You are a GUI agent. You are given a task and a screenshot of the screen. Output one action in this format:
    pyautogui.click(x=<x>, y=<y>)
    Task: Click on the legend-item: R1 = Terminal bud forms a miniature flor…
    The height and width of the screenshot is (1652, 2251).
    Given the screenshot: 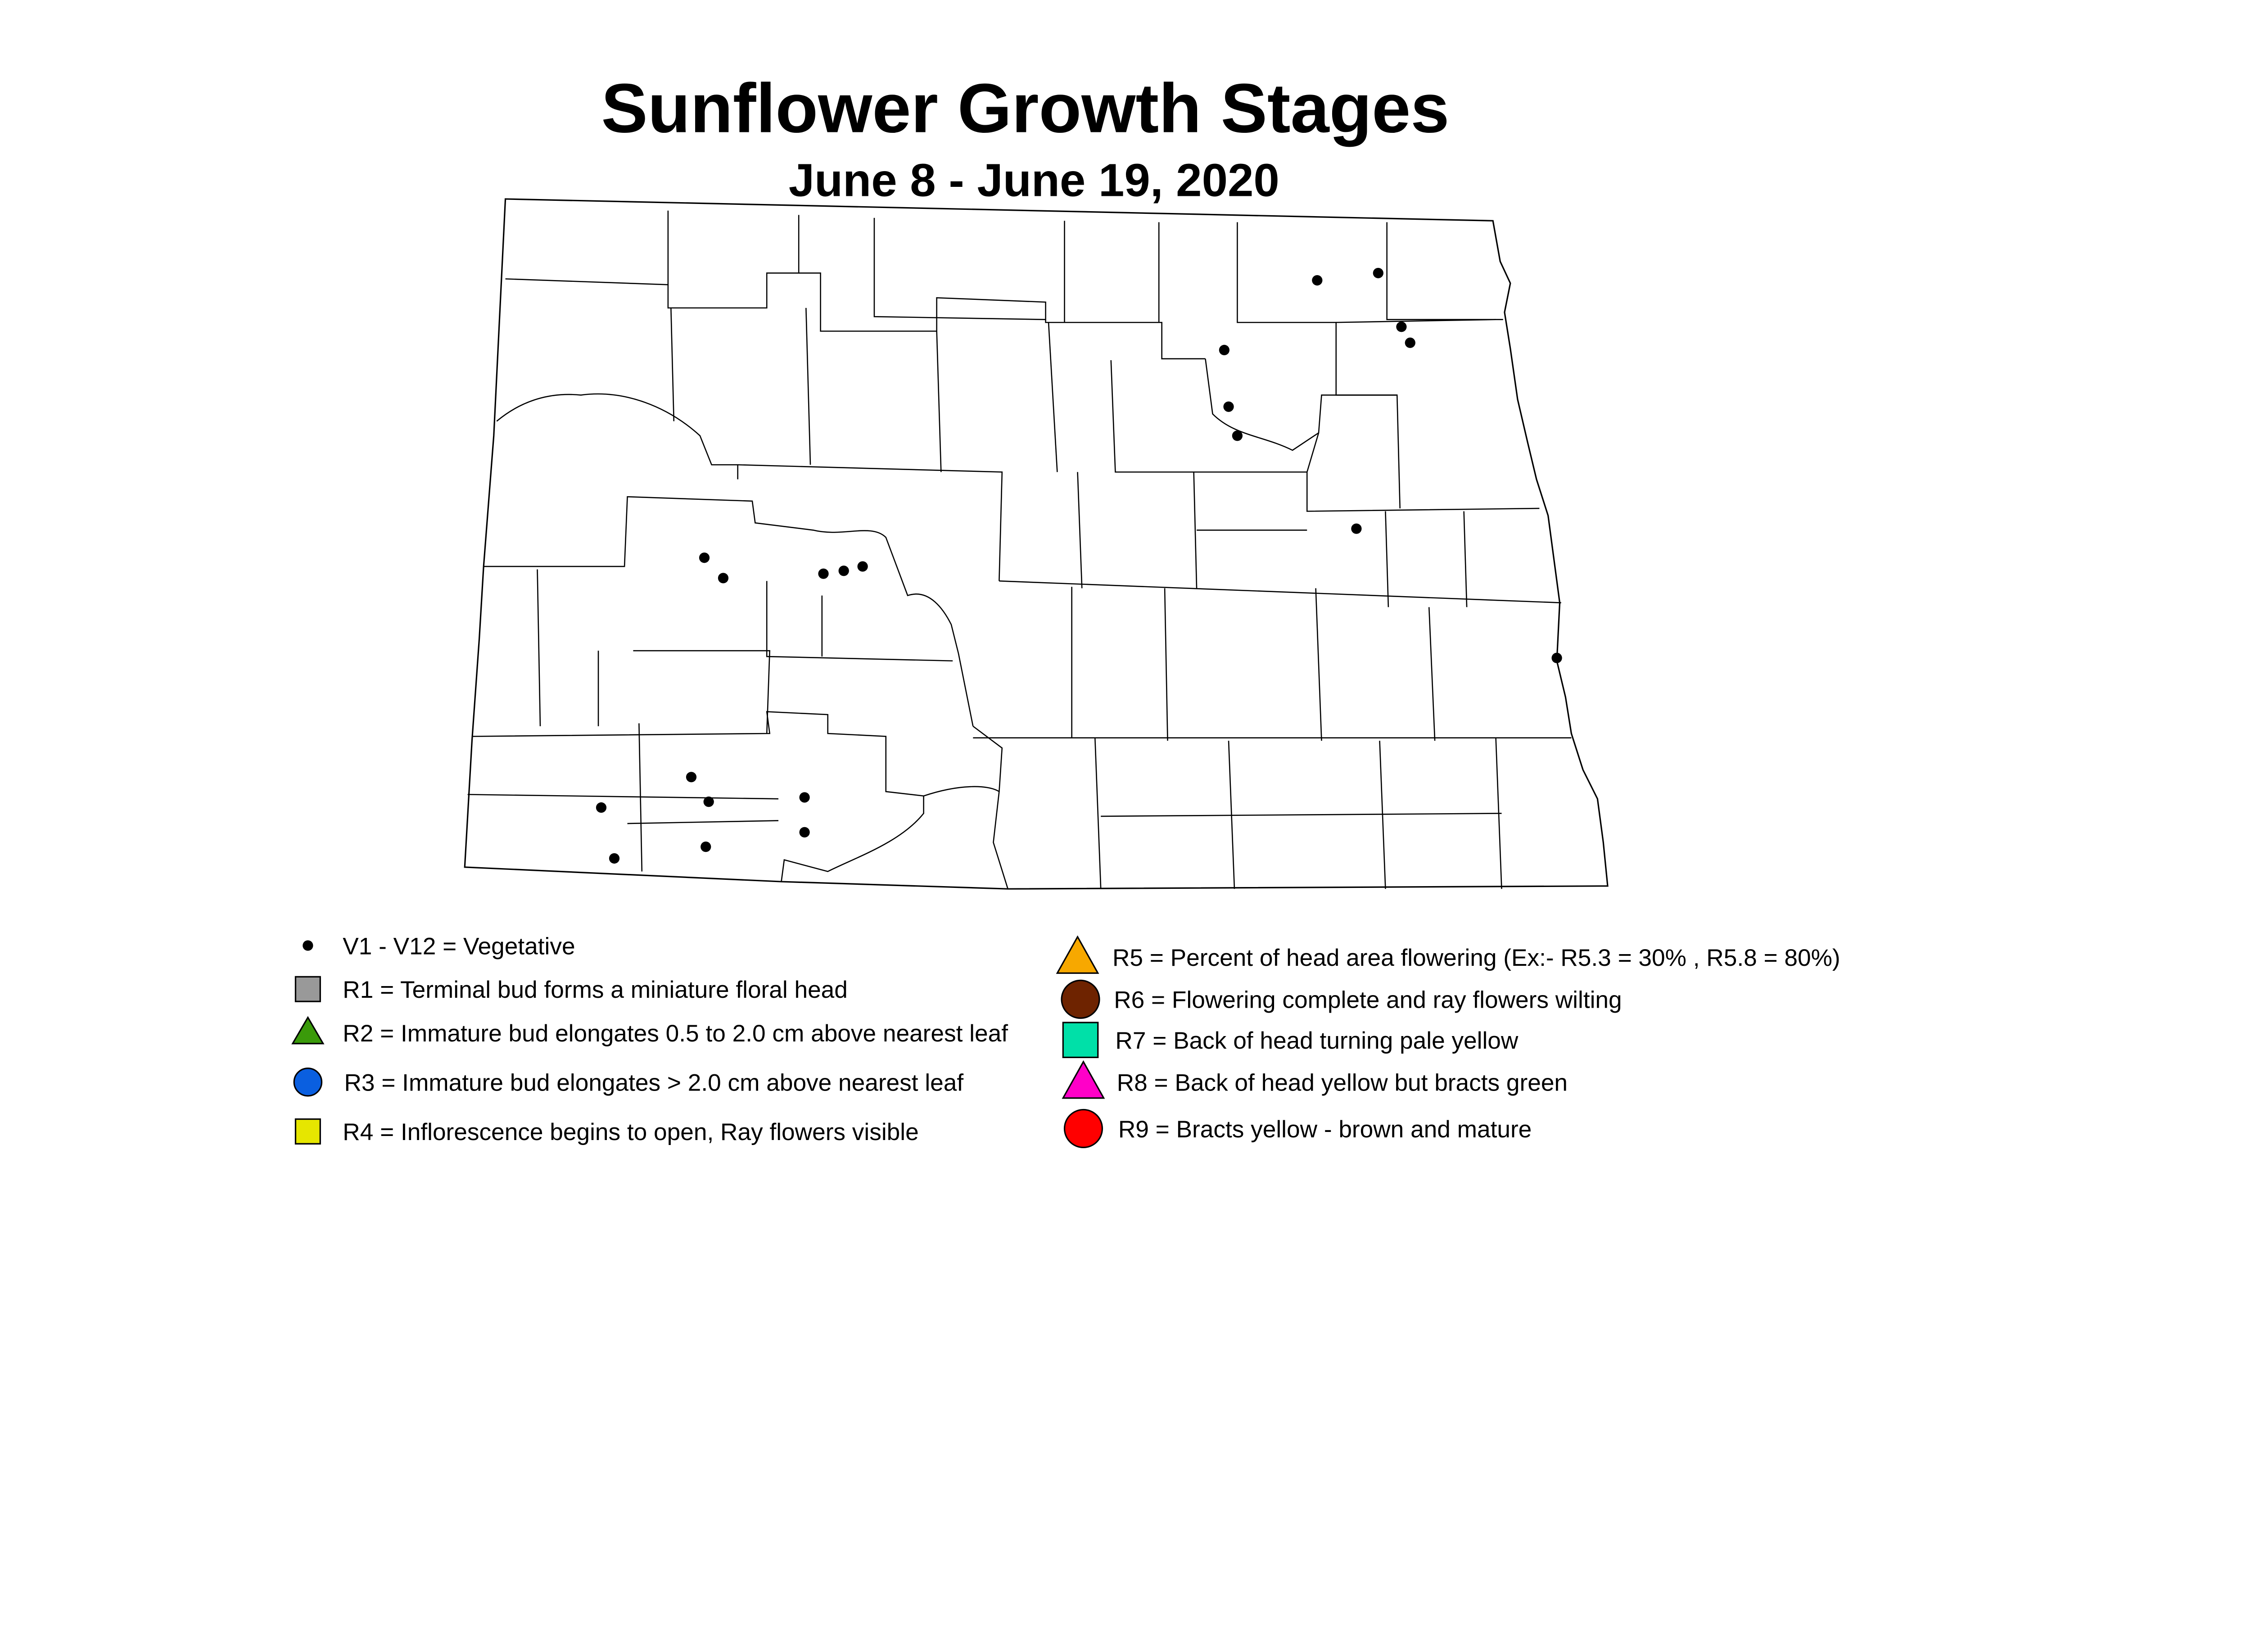 What is the action you would take?
    pyautogui.click(x=571, y=990)
    